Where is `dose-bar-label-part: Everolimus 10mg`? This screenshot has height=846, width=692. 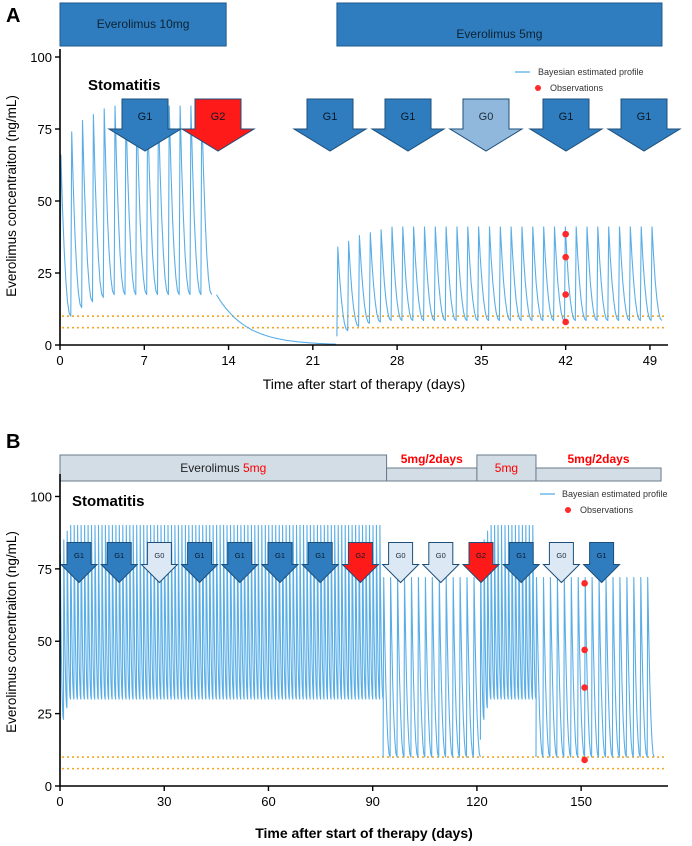
dose-bar-label-part: Everolimus 10mg is located at coordinates (143, 24).